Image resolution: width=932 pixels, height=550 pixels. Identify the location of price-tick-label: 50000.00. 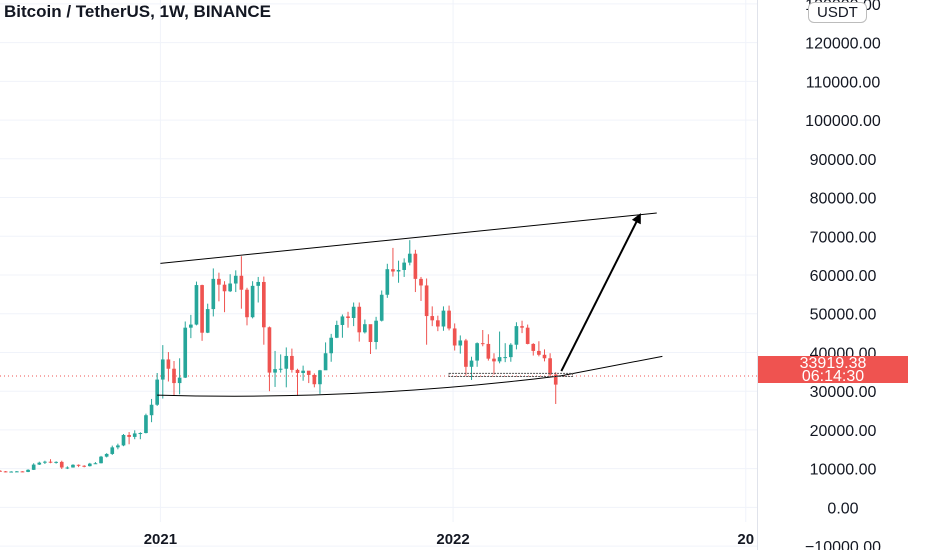
(843, 315).